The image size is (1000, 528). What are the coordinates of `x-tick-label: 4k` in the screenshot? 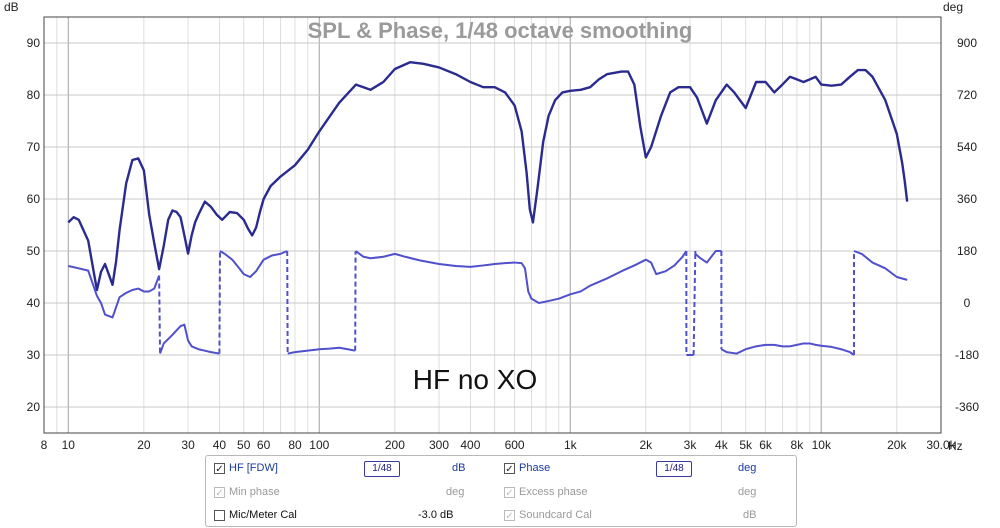 It's located at (722, 445).